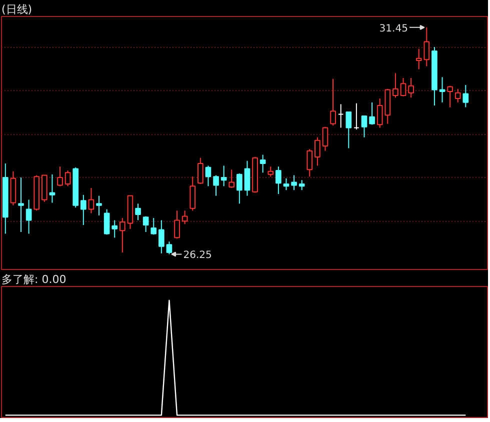 The width and height of the screenshot is (490, 422). What do you see at coordinates (17, 9) in the screenshot?
I see `chart-title: (日线)` at bounding box center [17, 9].